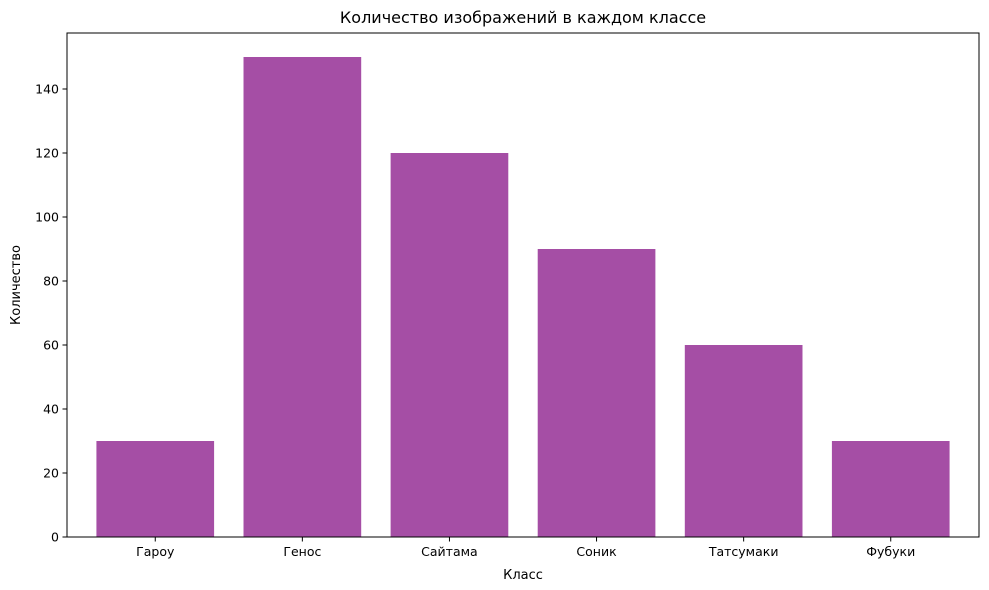 The width and height of the screenshot is (989, 590). What do you see at coordinates (449, 345) in the screenshot?
I see `bar-сайтама` at bounding box center [449, 345].